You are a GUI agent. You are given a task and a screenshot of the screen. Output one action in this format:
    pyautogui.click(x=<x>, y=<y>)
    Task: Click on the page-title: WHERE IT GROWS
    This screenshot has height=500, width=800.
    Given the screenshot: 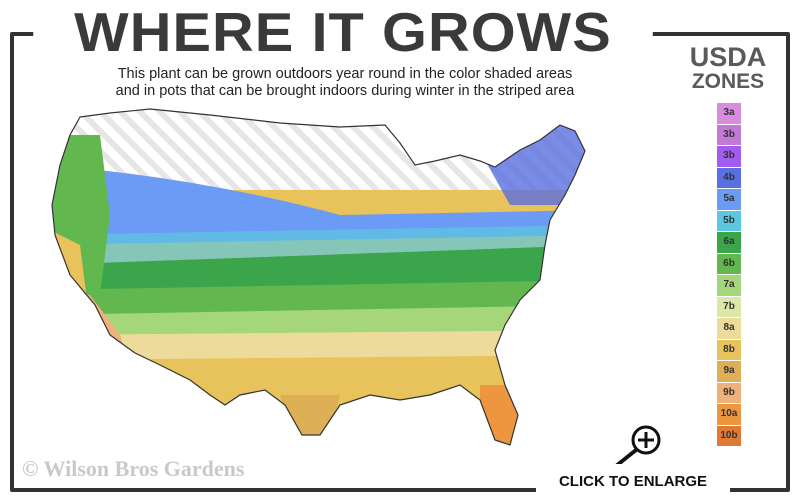 What is the action you would take?
    pyautogui.click(x=343, y=32)
    